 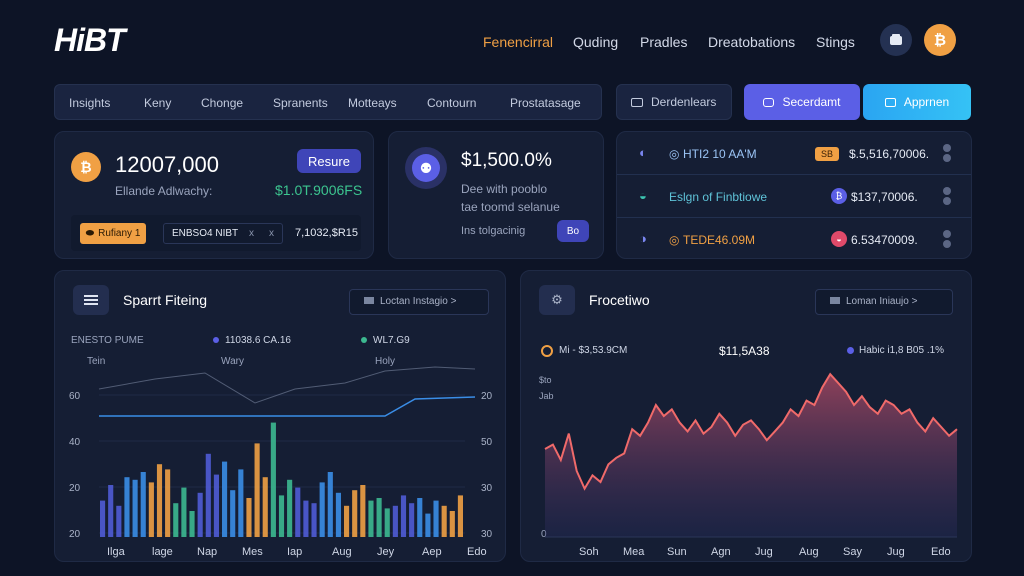 What do you see at coordinates (619, 300) in the screenshot?
I see `line-panel-title: Frocetiwo` at bounding box center [619, 300].